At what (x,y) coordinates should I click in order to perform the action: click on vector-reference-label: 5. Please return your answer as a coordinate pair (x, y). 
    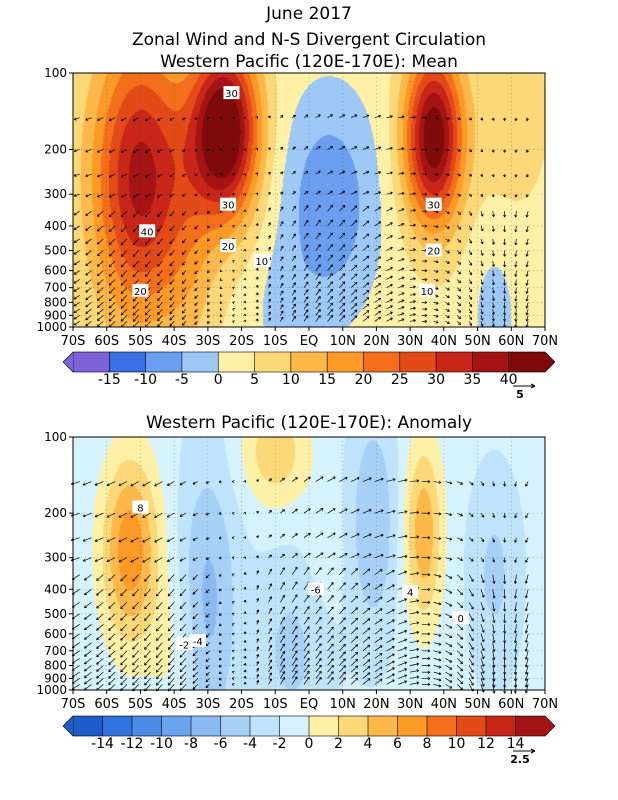
    Looking at the image, I should click on (520, 394).